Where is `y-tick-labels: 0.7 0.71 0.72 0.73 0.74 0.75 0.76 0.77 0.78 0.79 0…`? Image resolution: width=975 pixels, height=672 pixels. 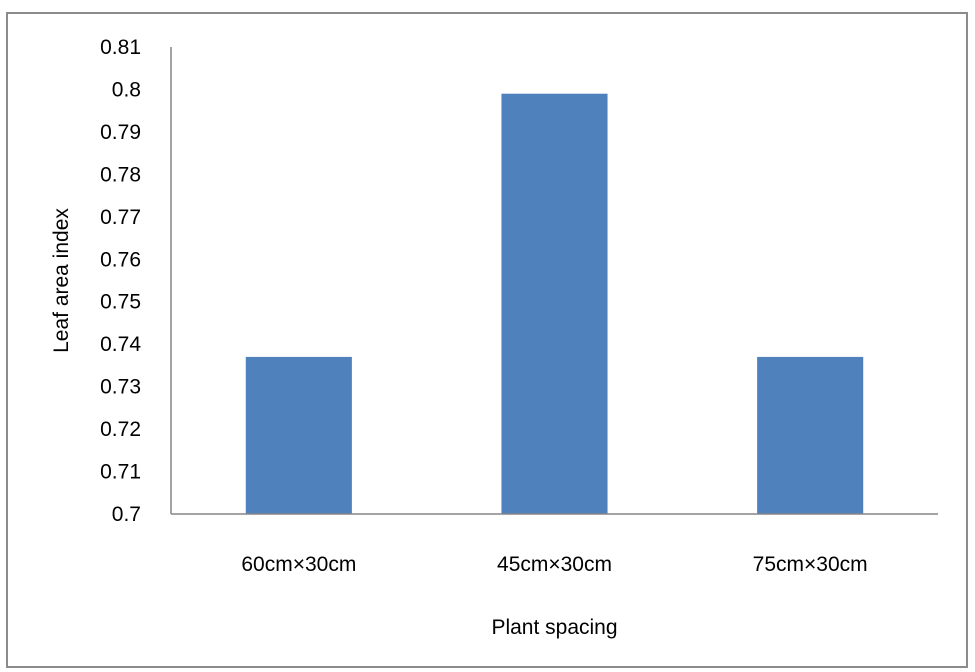
y-tick-labels: 0.7 0.71 0.72 0.73 0.74 0.75 0.76 0.77 0.78 0.79 0… is located at coordinates (120, 281).